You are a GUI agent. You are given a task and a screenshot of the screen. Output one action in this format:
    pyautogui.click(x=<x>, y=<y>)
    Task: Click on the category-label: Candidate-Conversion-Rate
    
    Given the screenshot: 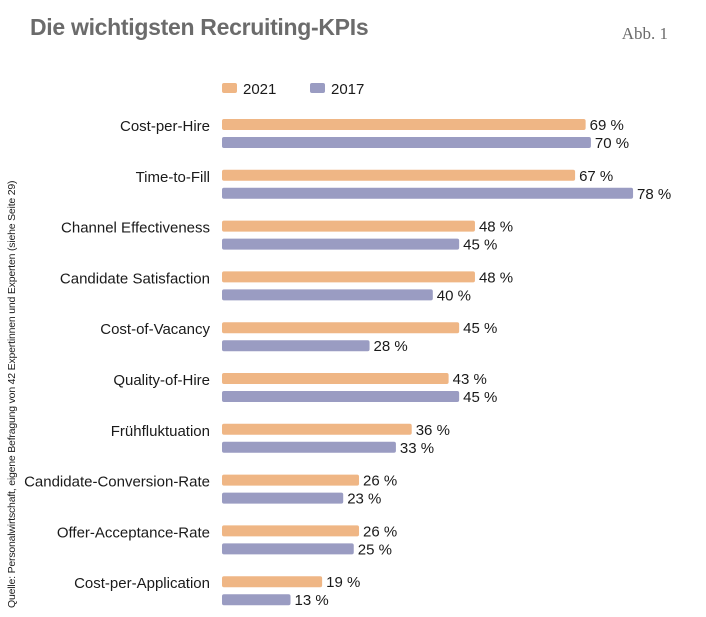 What is the action you would take?
    pyautogui.click(x=117, y=482)
    